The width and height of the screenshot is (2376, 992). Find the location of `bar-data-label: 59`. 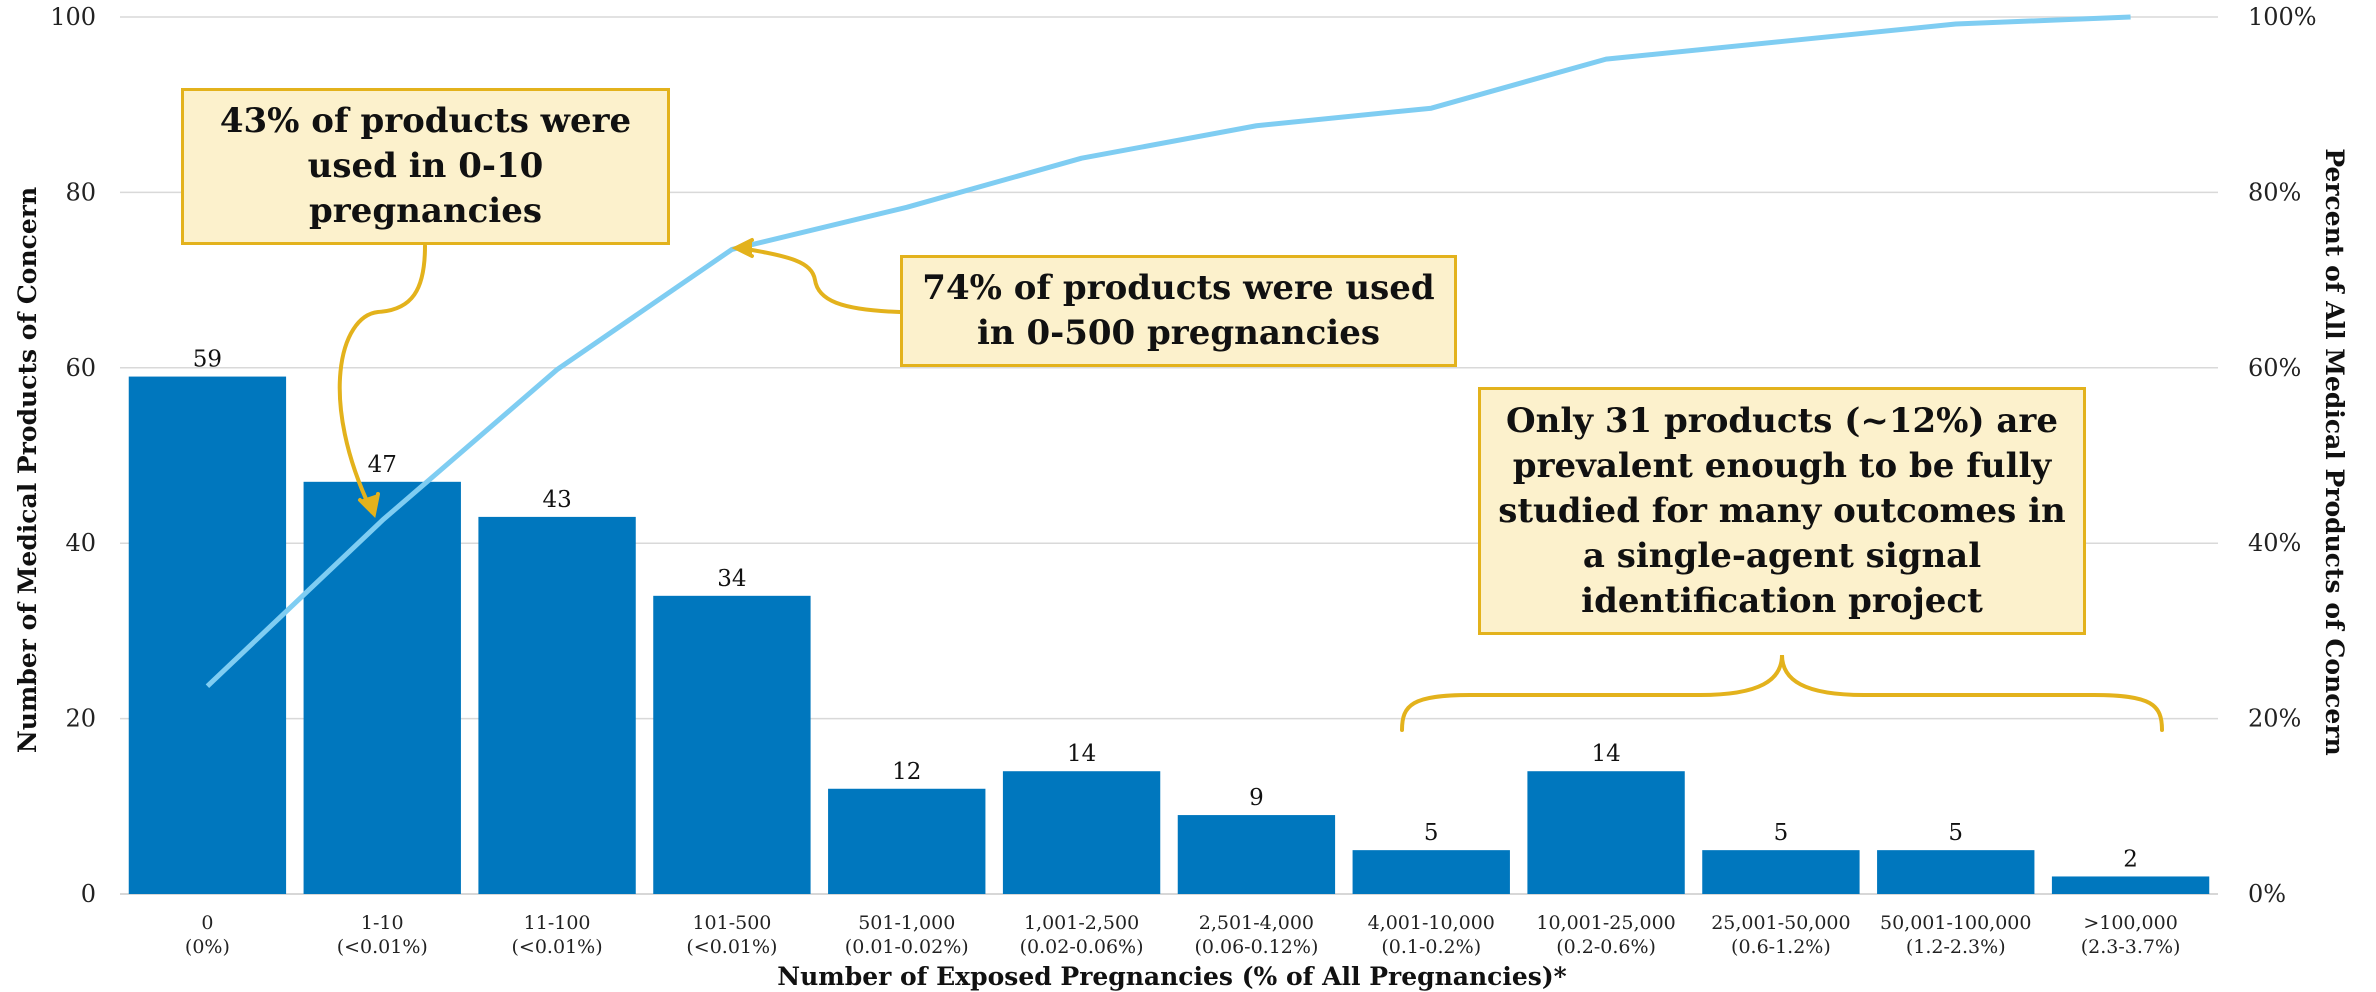

bar-data-label: 59 is located at coordinates (207, 360).